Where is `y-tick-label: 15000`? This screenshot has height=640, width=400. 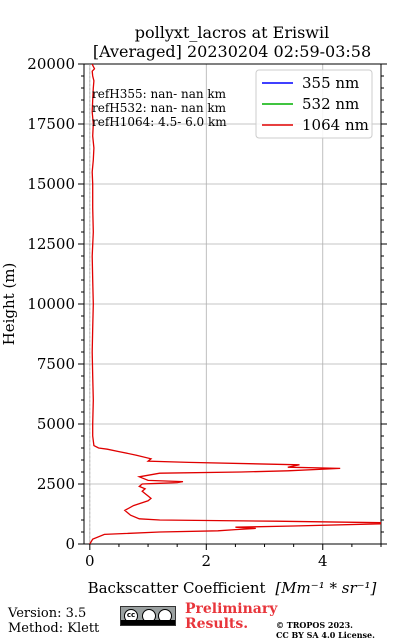 y-tick-label: 15000 is located at coordinates (51, 184).